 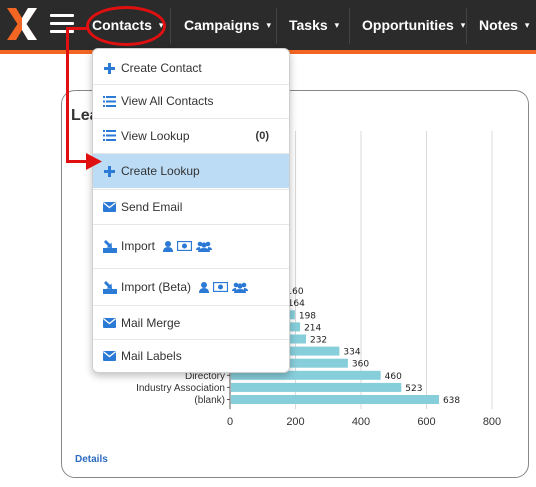 I want to click on menu-item-create-contact: Create Contact, so click(x=191, y=68).